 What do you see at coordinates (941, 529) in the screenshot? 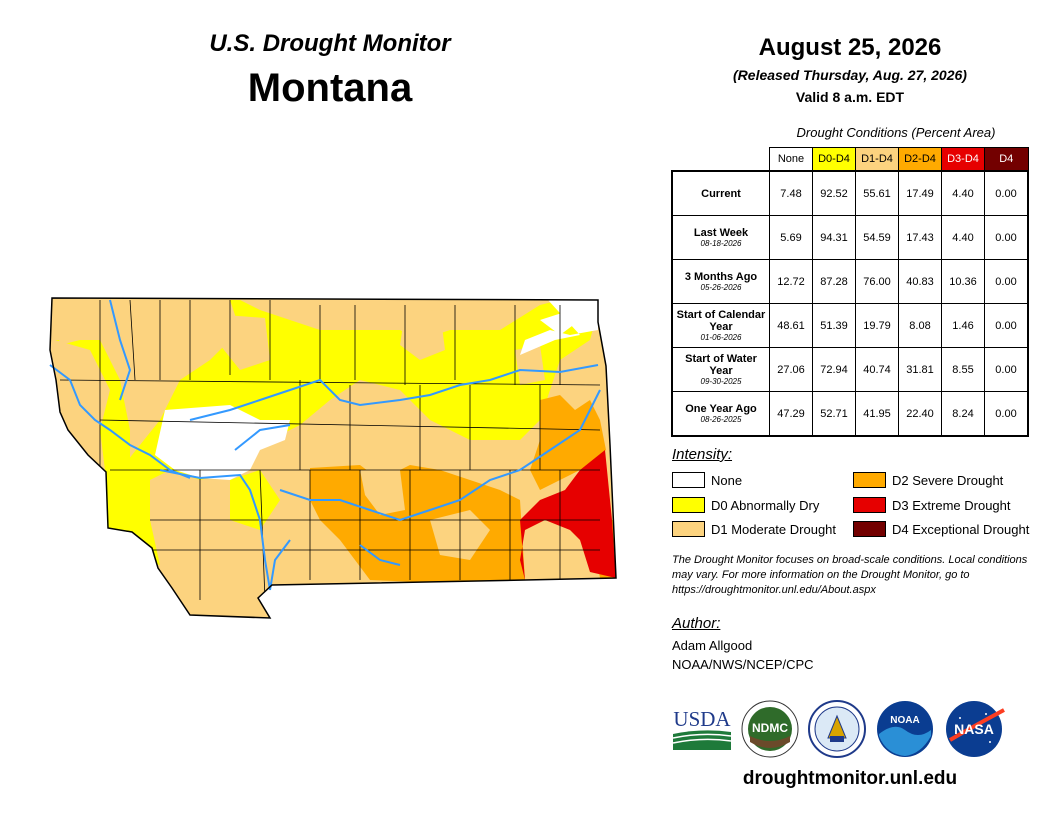
I see `legend-d4: D4 Exceptional Drought` at bounding box center [941, 529].